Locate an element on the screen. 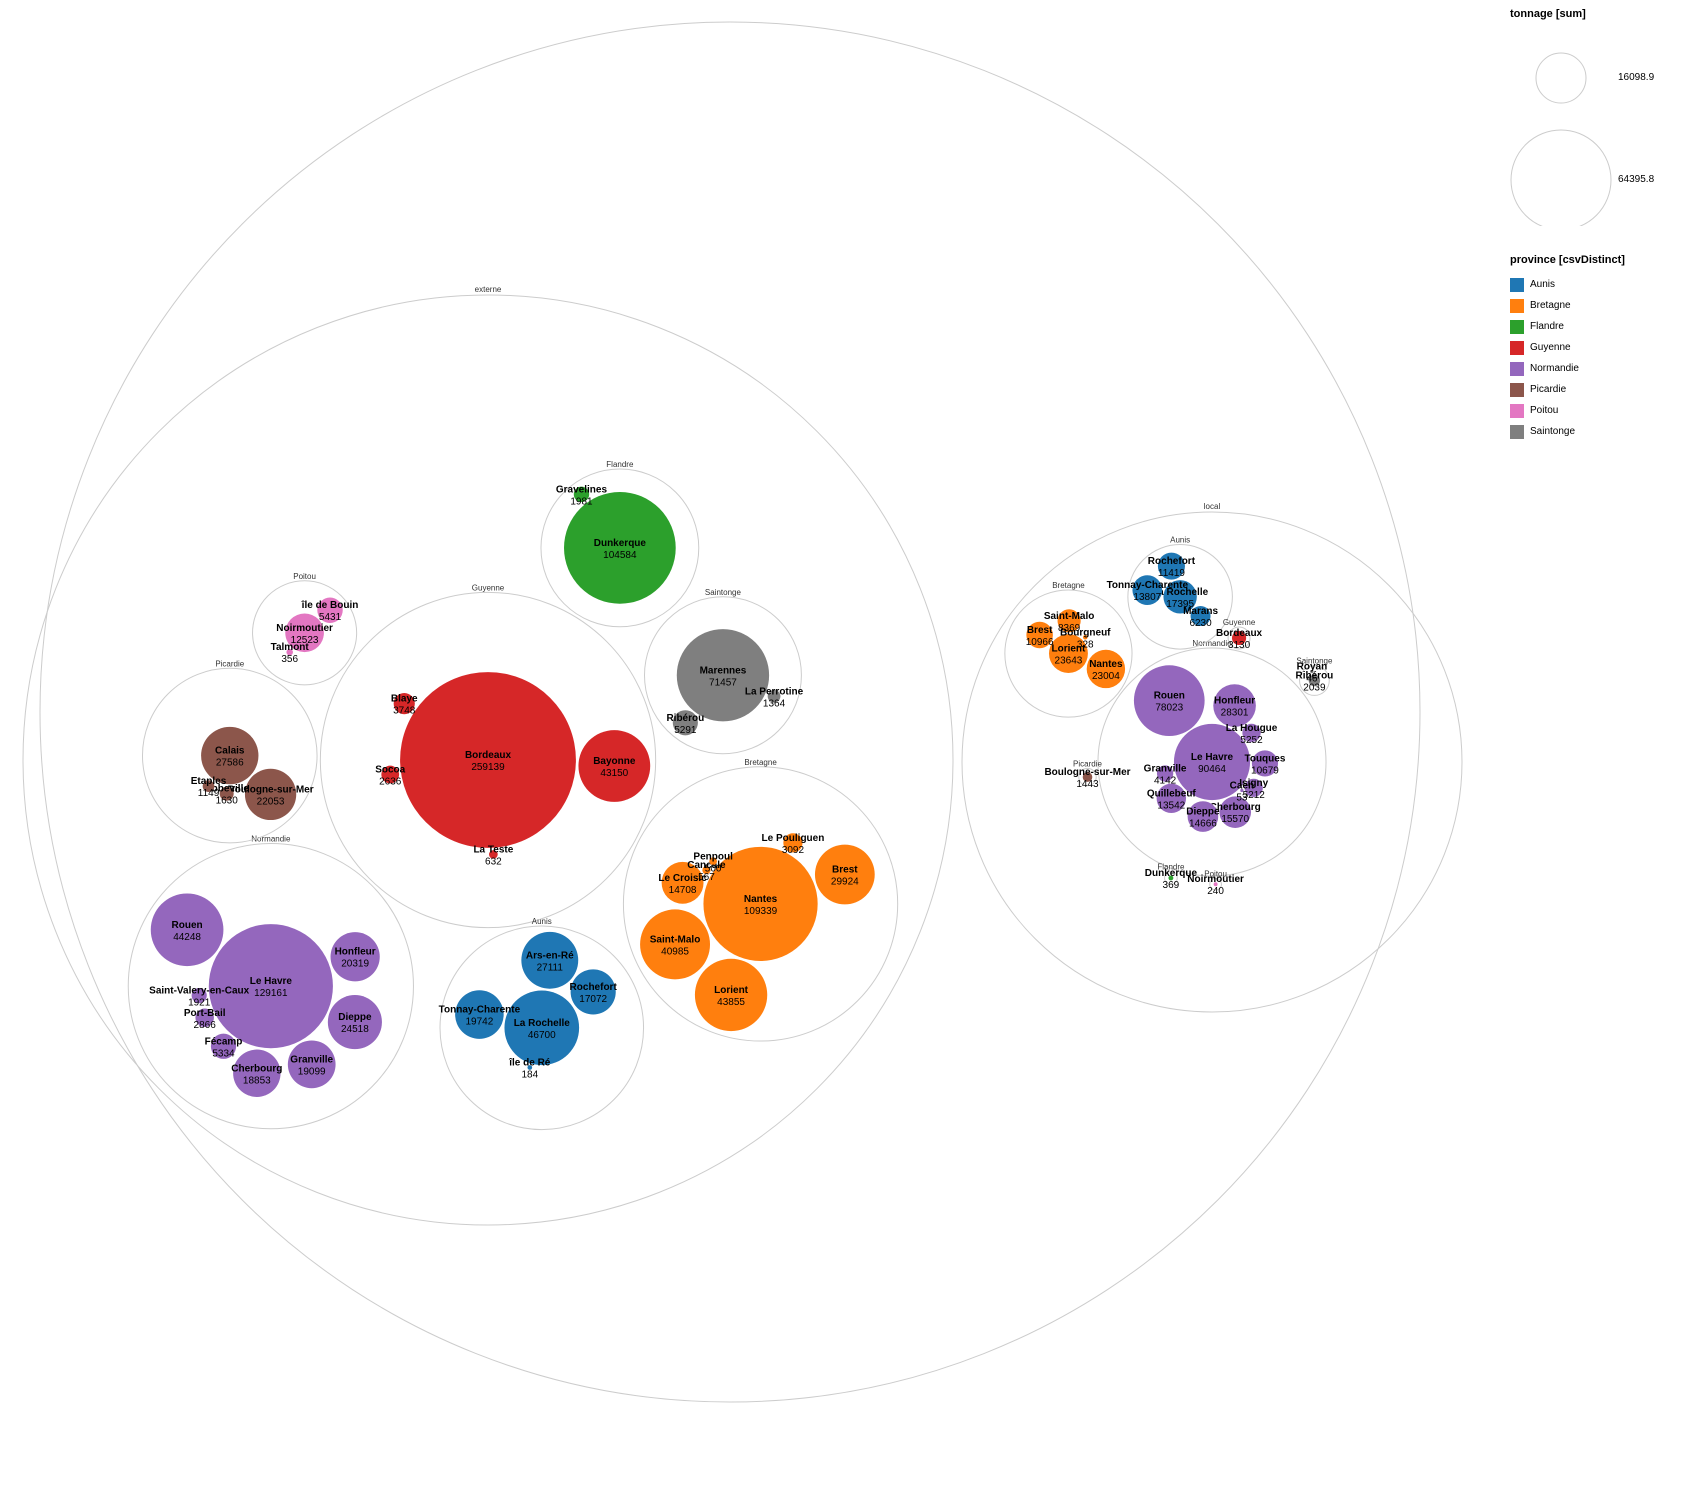 The width and height of the screenshot is (1700, 1500). legend-label: Flandre is located at coordinates (1547, 326).